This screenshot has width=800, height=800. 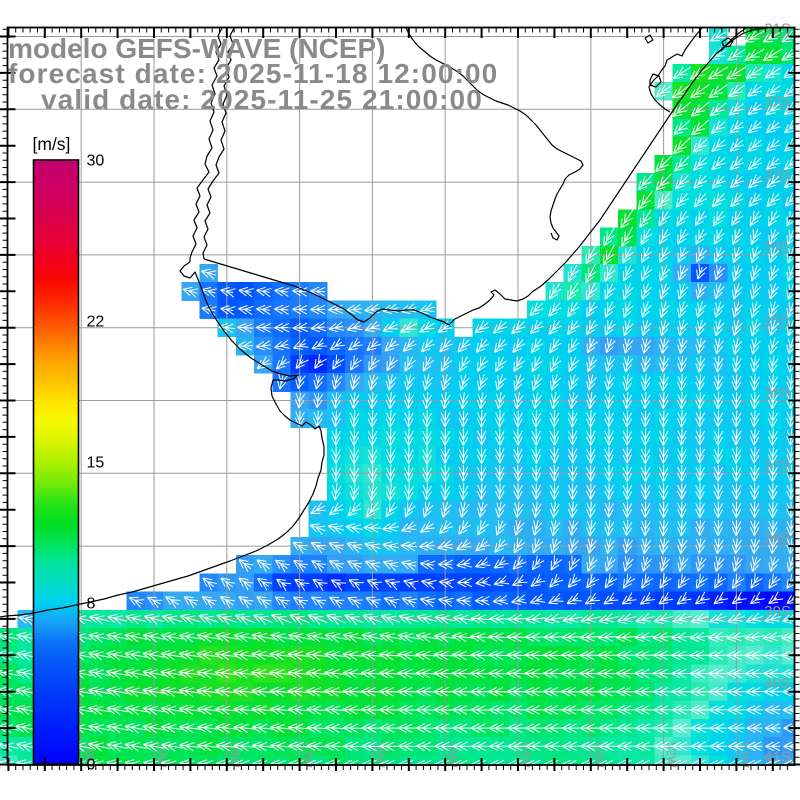 I want to click on colorbar-tick-label: 30, so click(x=96, y=161).